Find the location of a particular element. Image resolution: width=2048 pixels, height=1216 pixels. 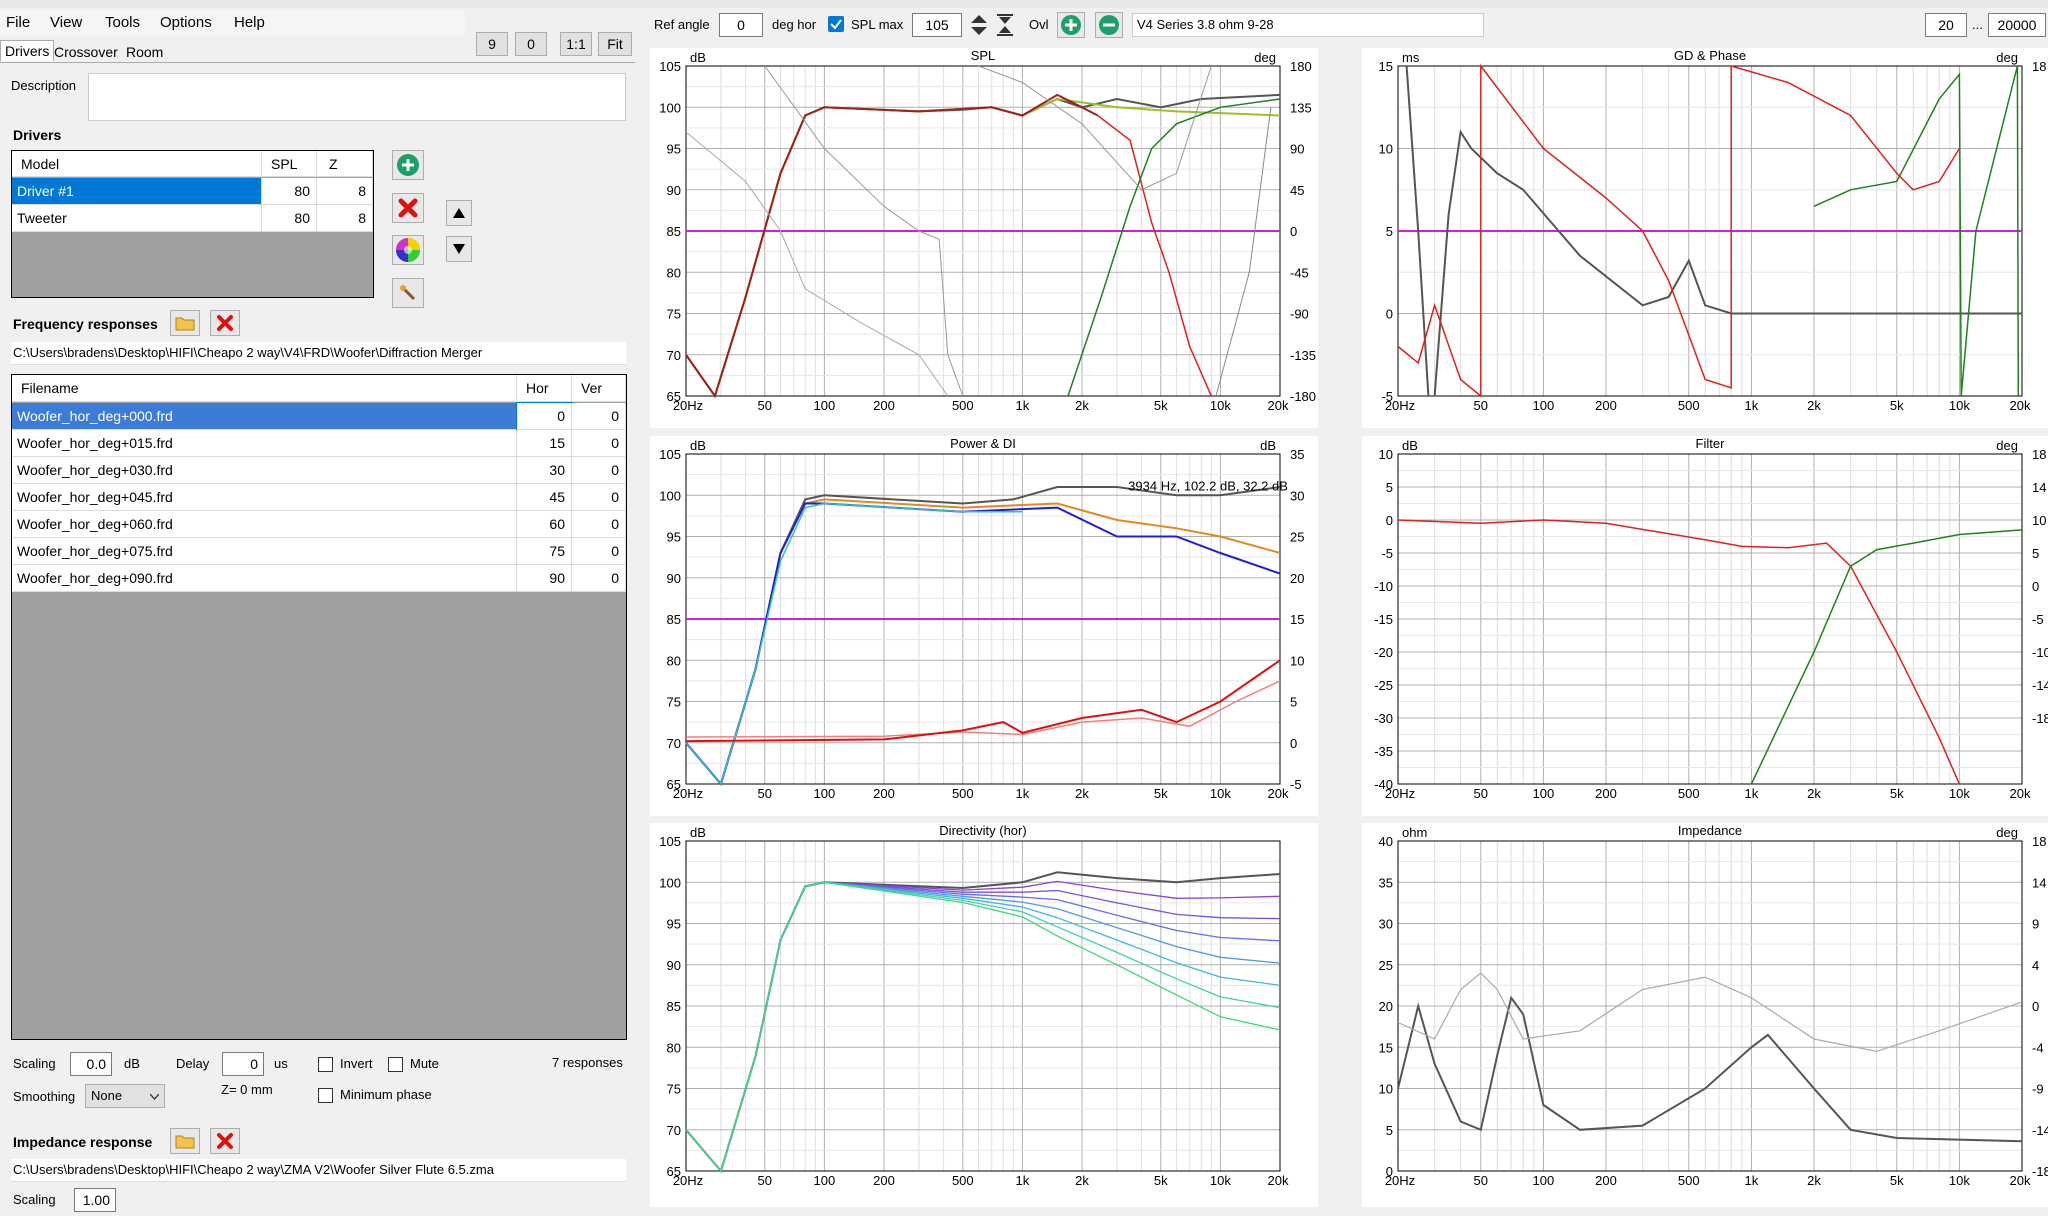

invert-checkbox is located at coordinates (325, 1064).